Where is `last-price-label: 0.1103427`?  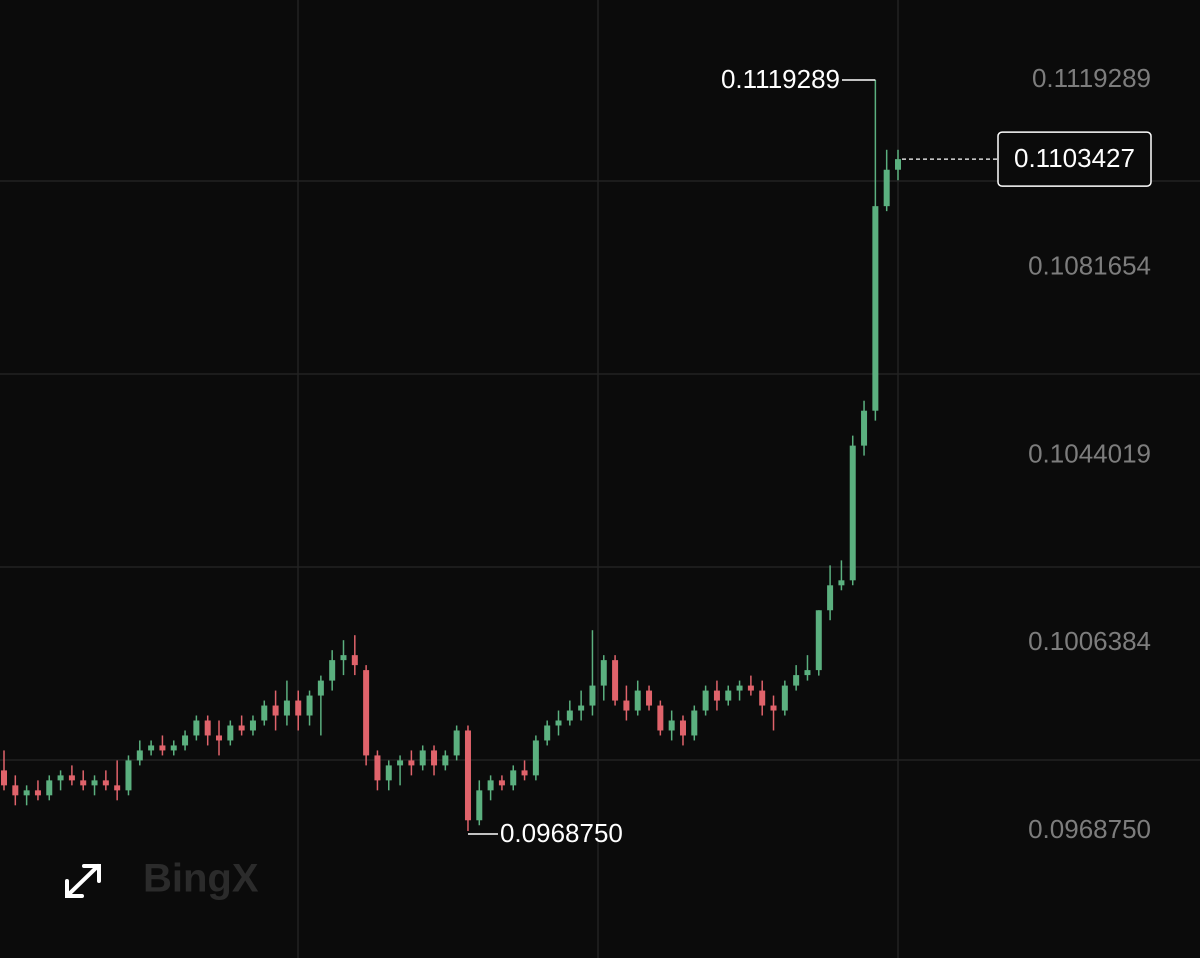 last-price-label: 0.1103427 is located at coordinates (1074, 158).